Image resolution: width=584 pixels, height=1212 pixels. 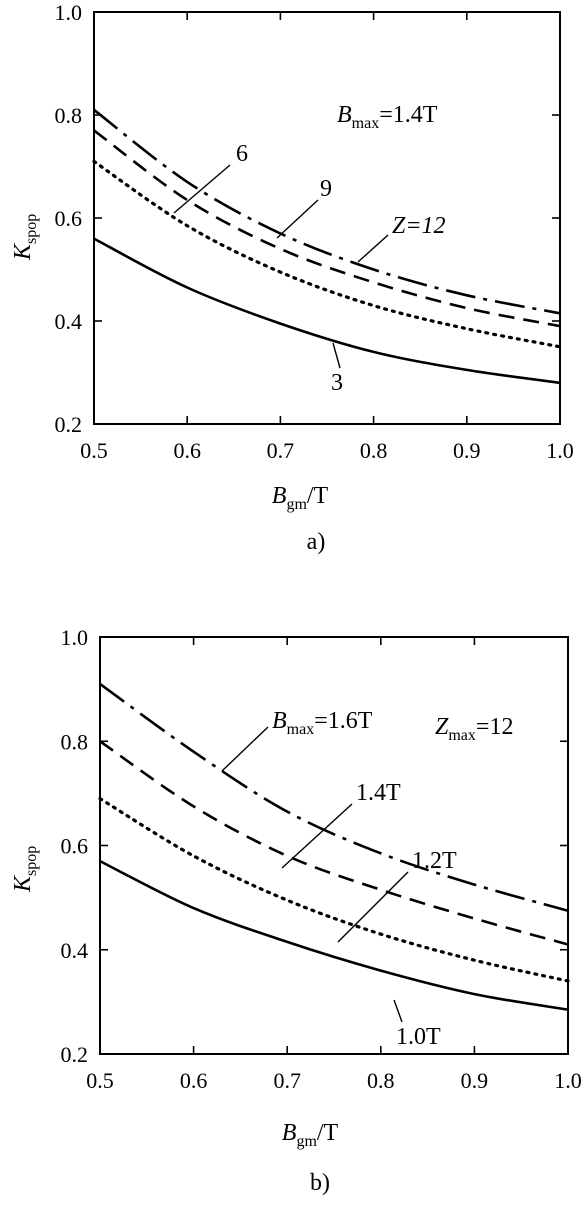 What do you see at coordinates (474, 729) in the screenshot?
I see `chart-b-header: Zmax=12` at bounding box center [474, 729].